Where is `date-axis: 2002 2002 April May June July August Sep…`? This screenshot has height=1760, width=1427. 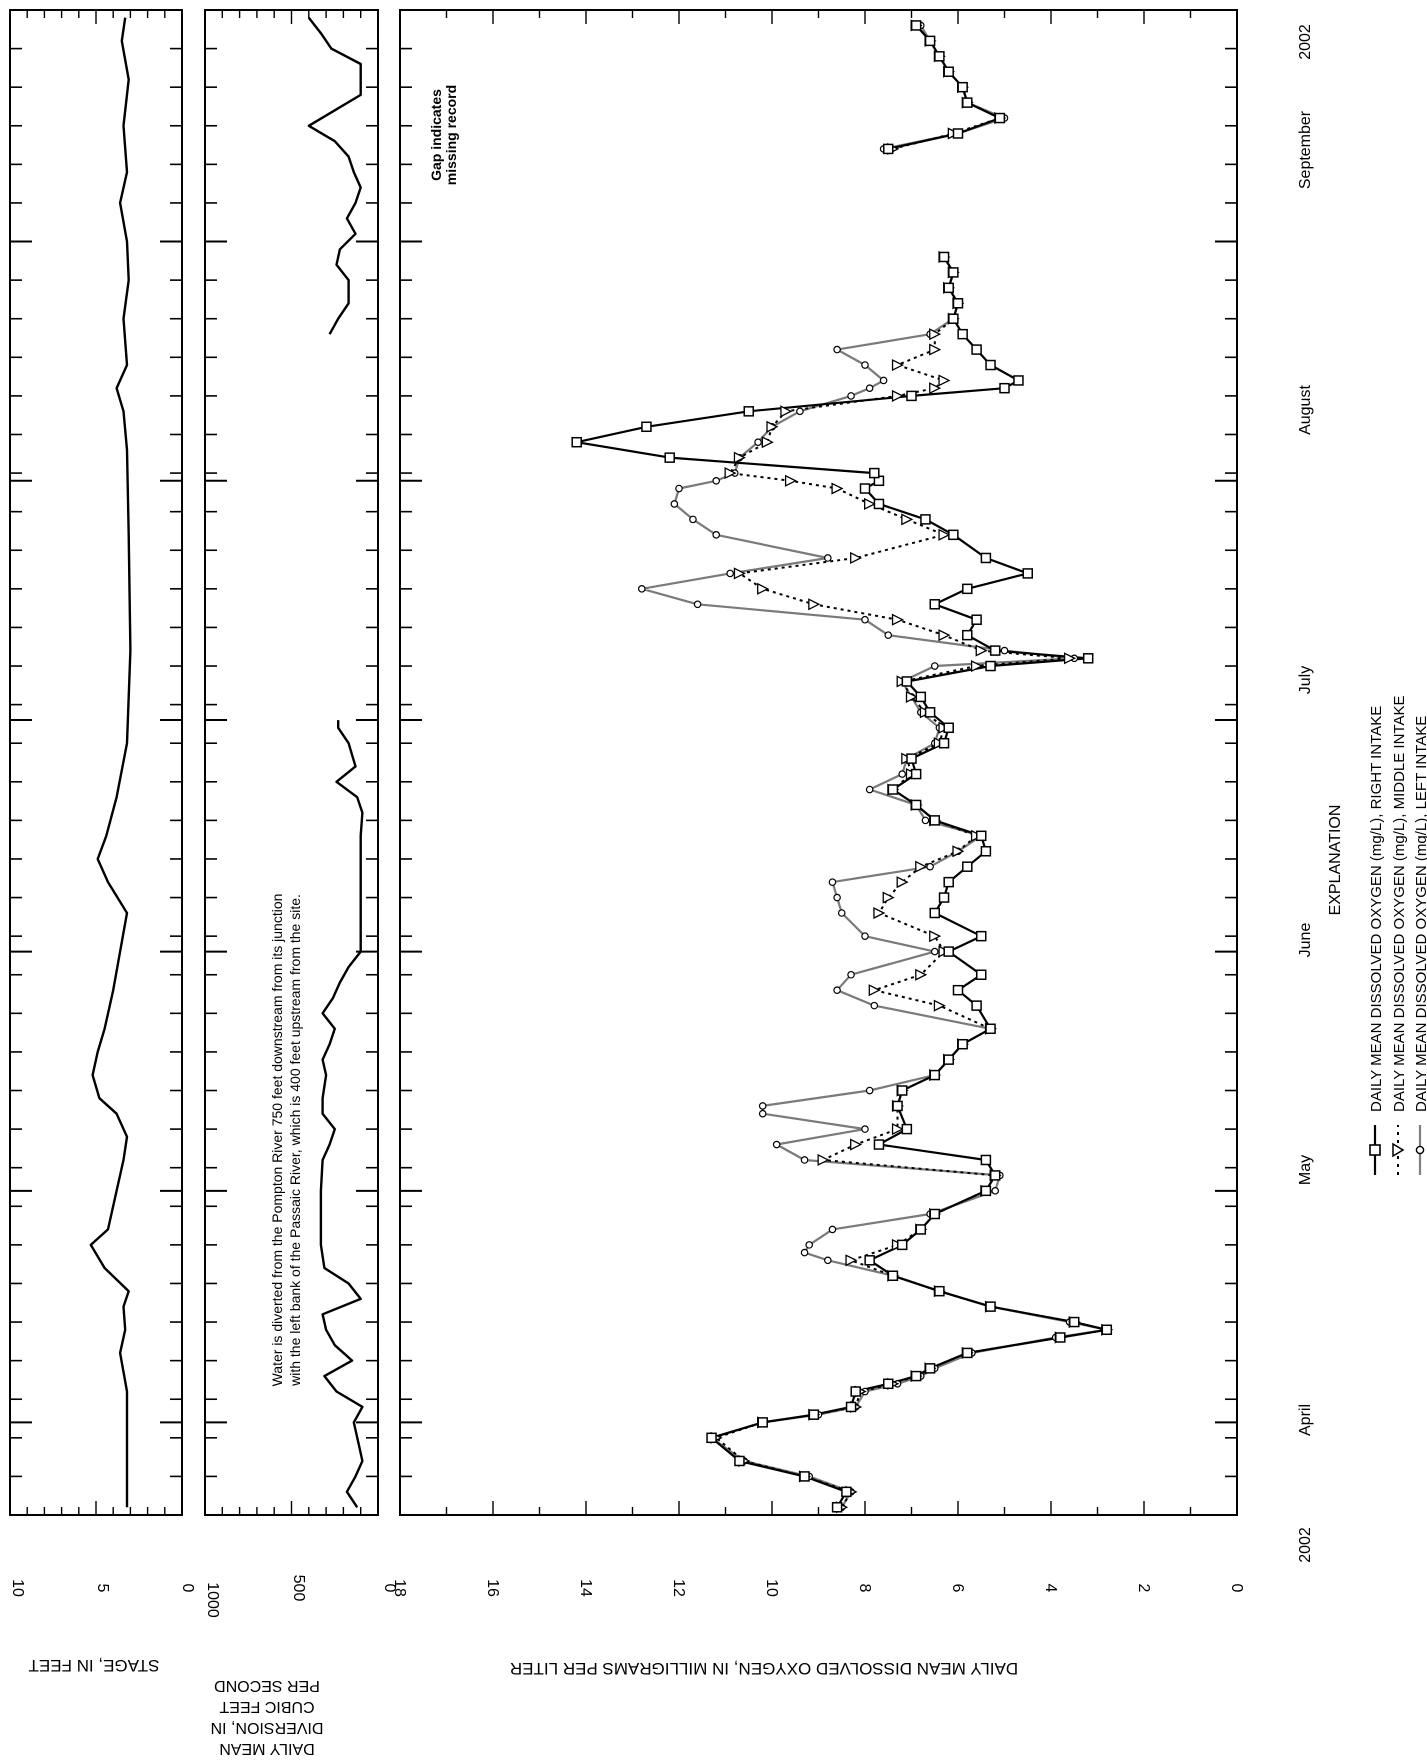
date-axis: 2002 2002 April May June July August Sep… is located at coordinates (1305, 793).